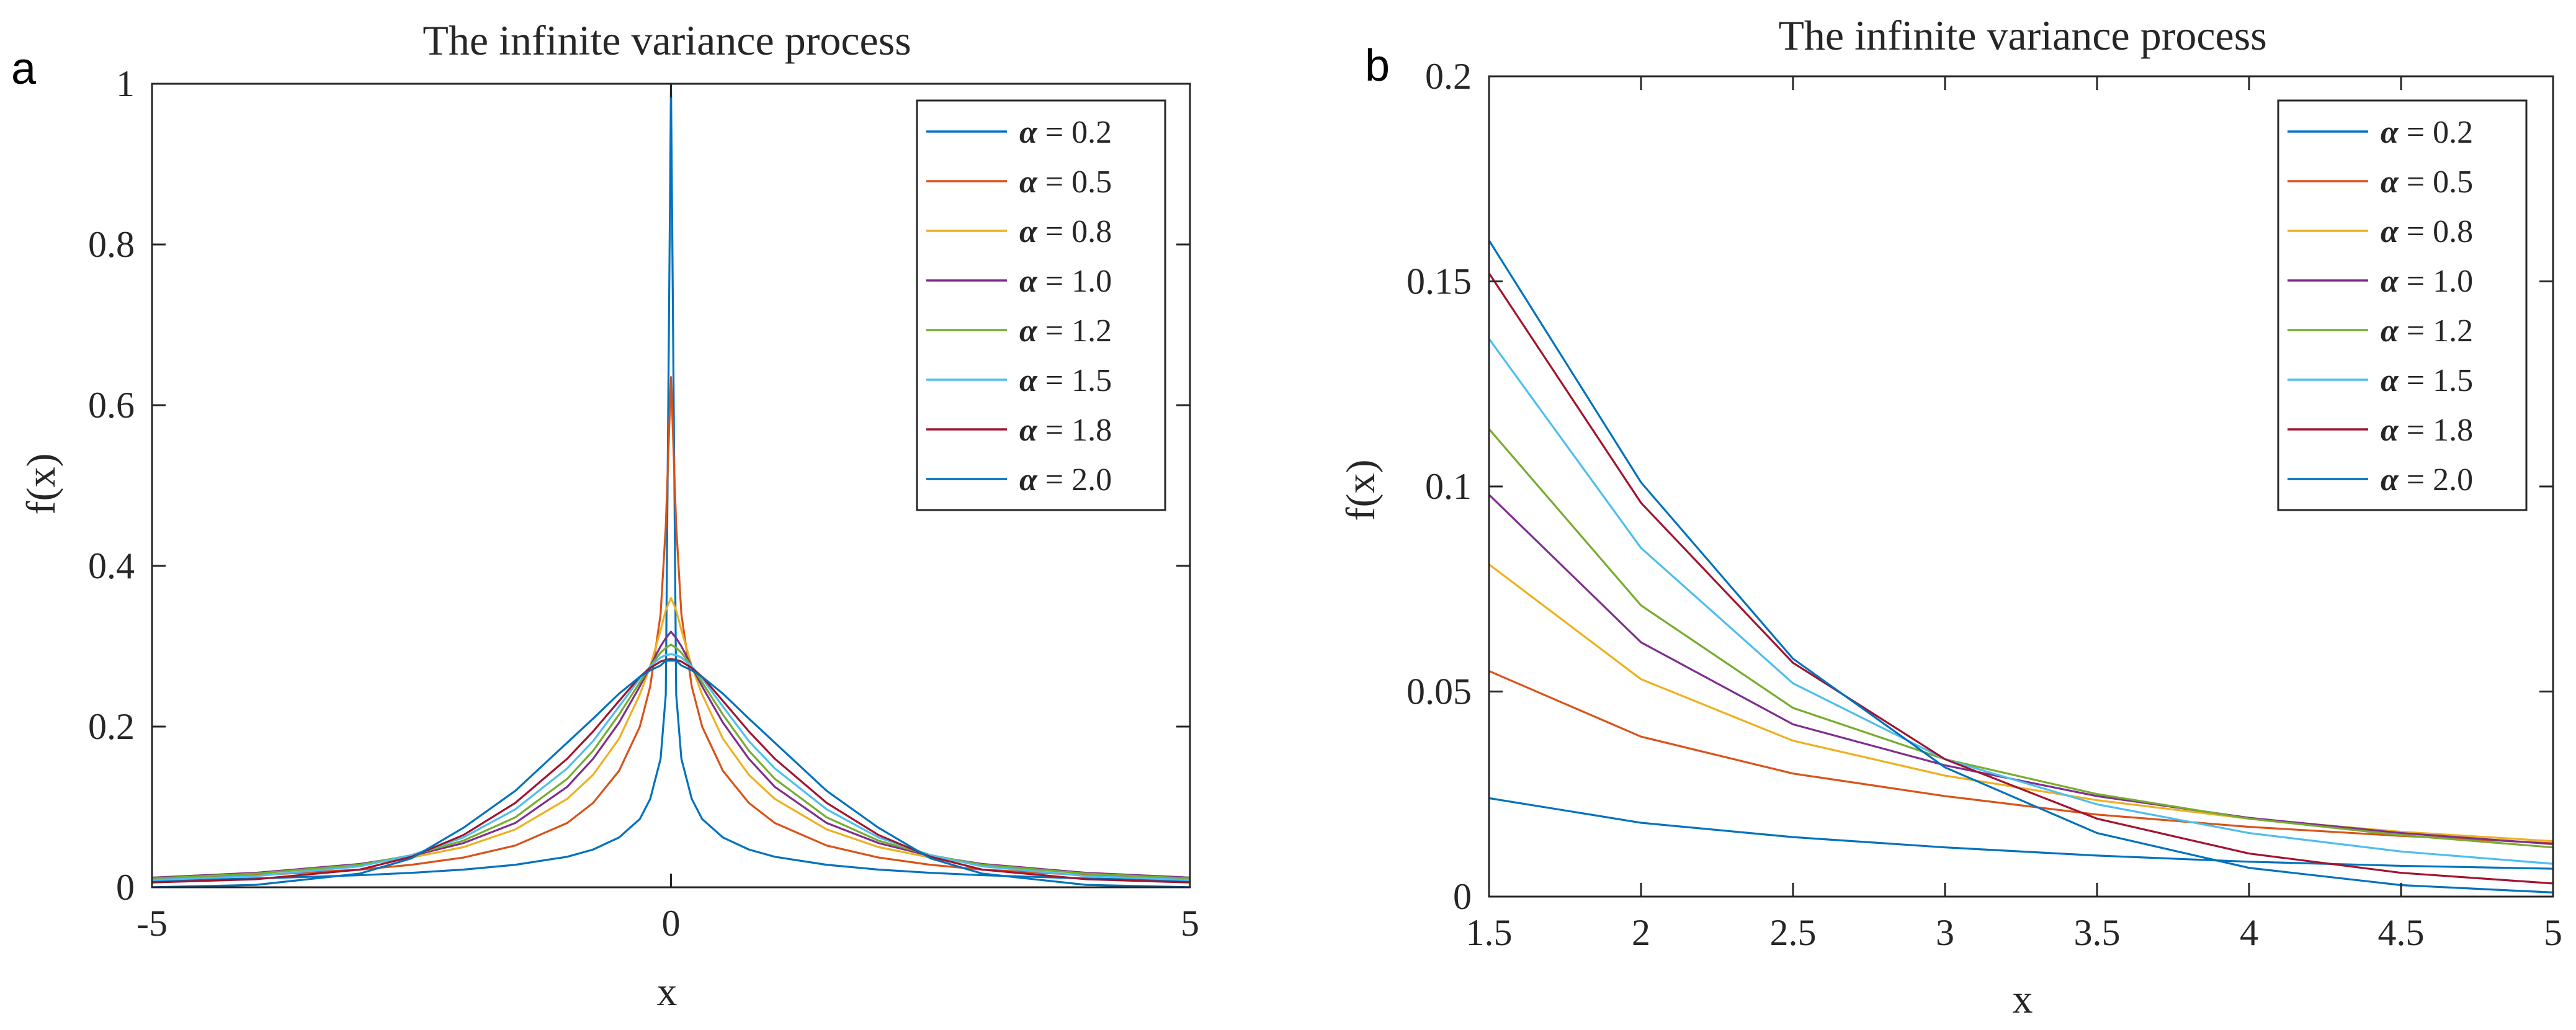 This screenshot has width=2576, height=1030. Describe the element at coordinates (1448, 486) in the screenshot. I see `y-tick-label: 0.1` at that location.